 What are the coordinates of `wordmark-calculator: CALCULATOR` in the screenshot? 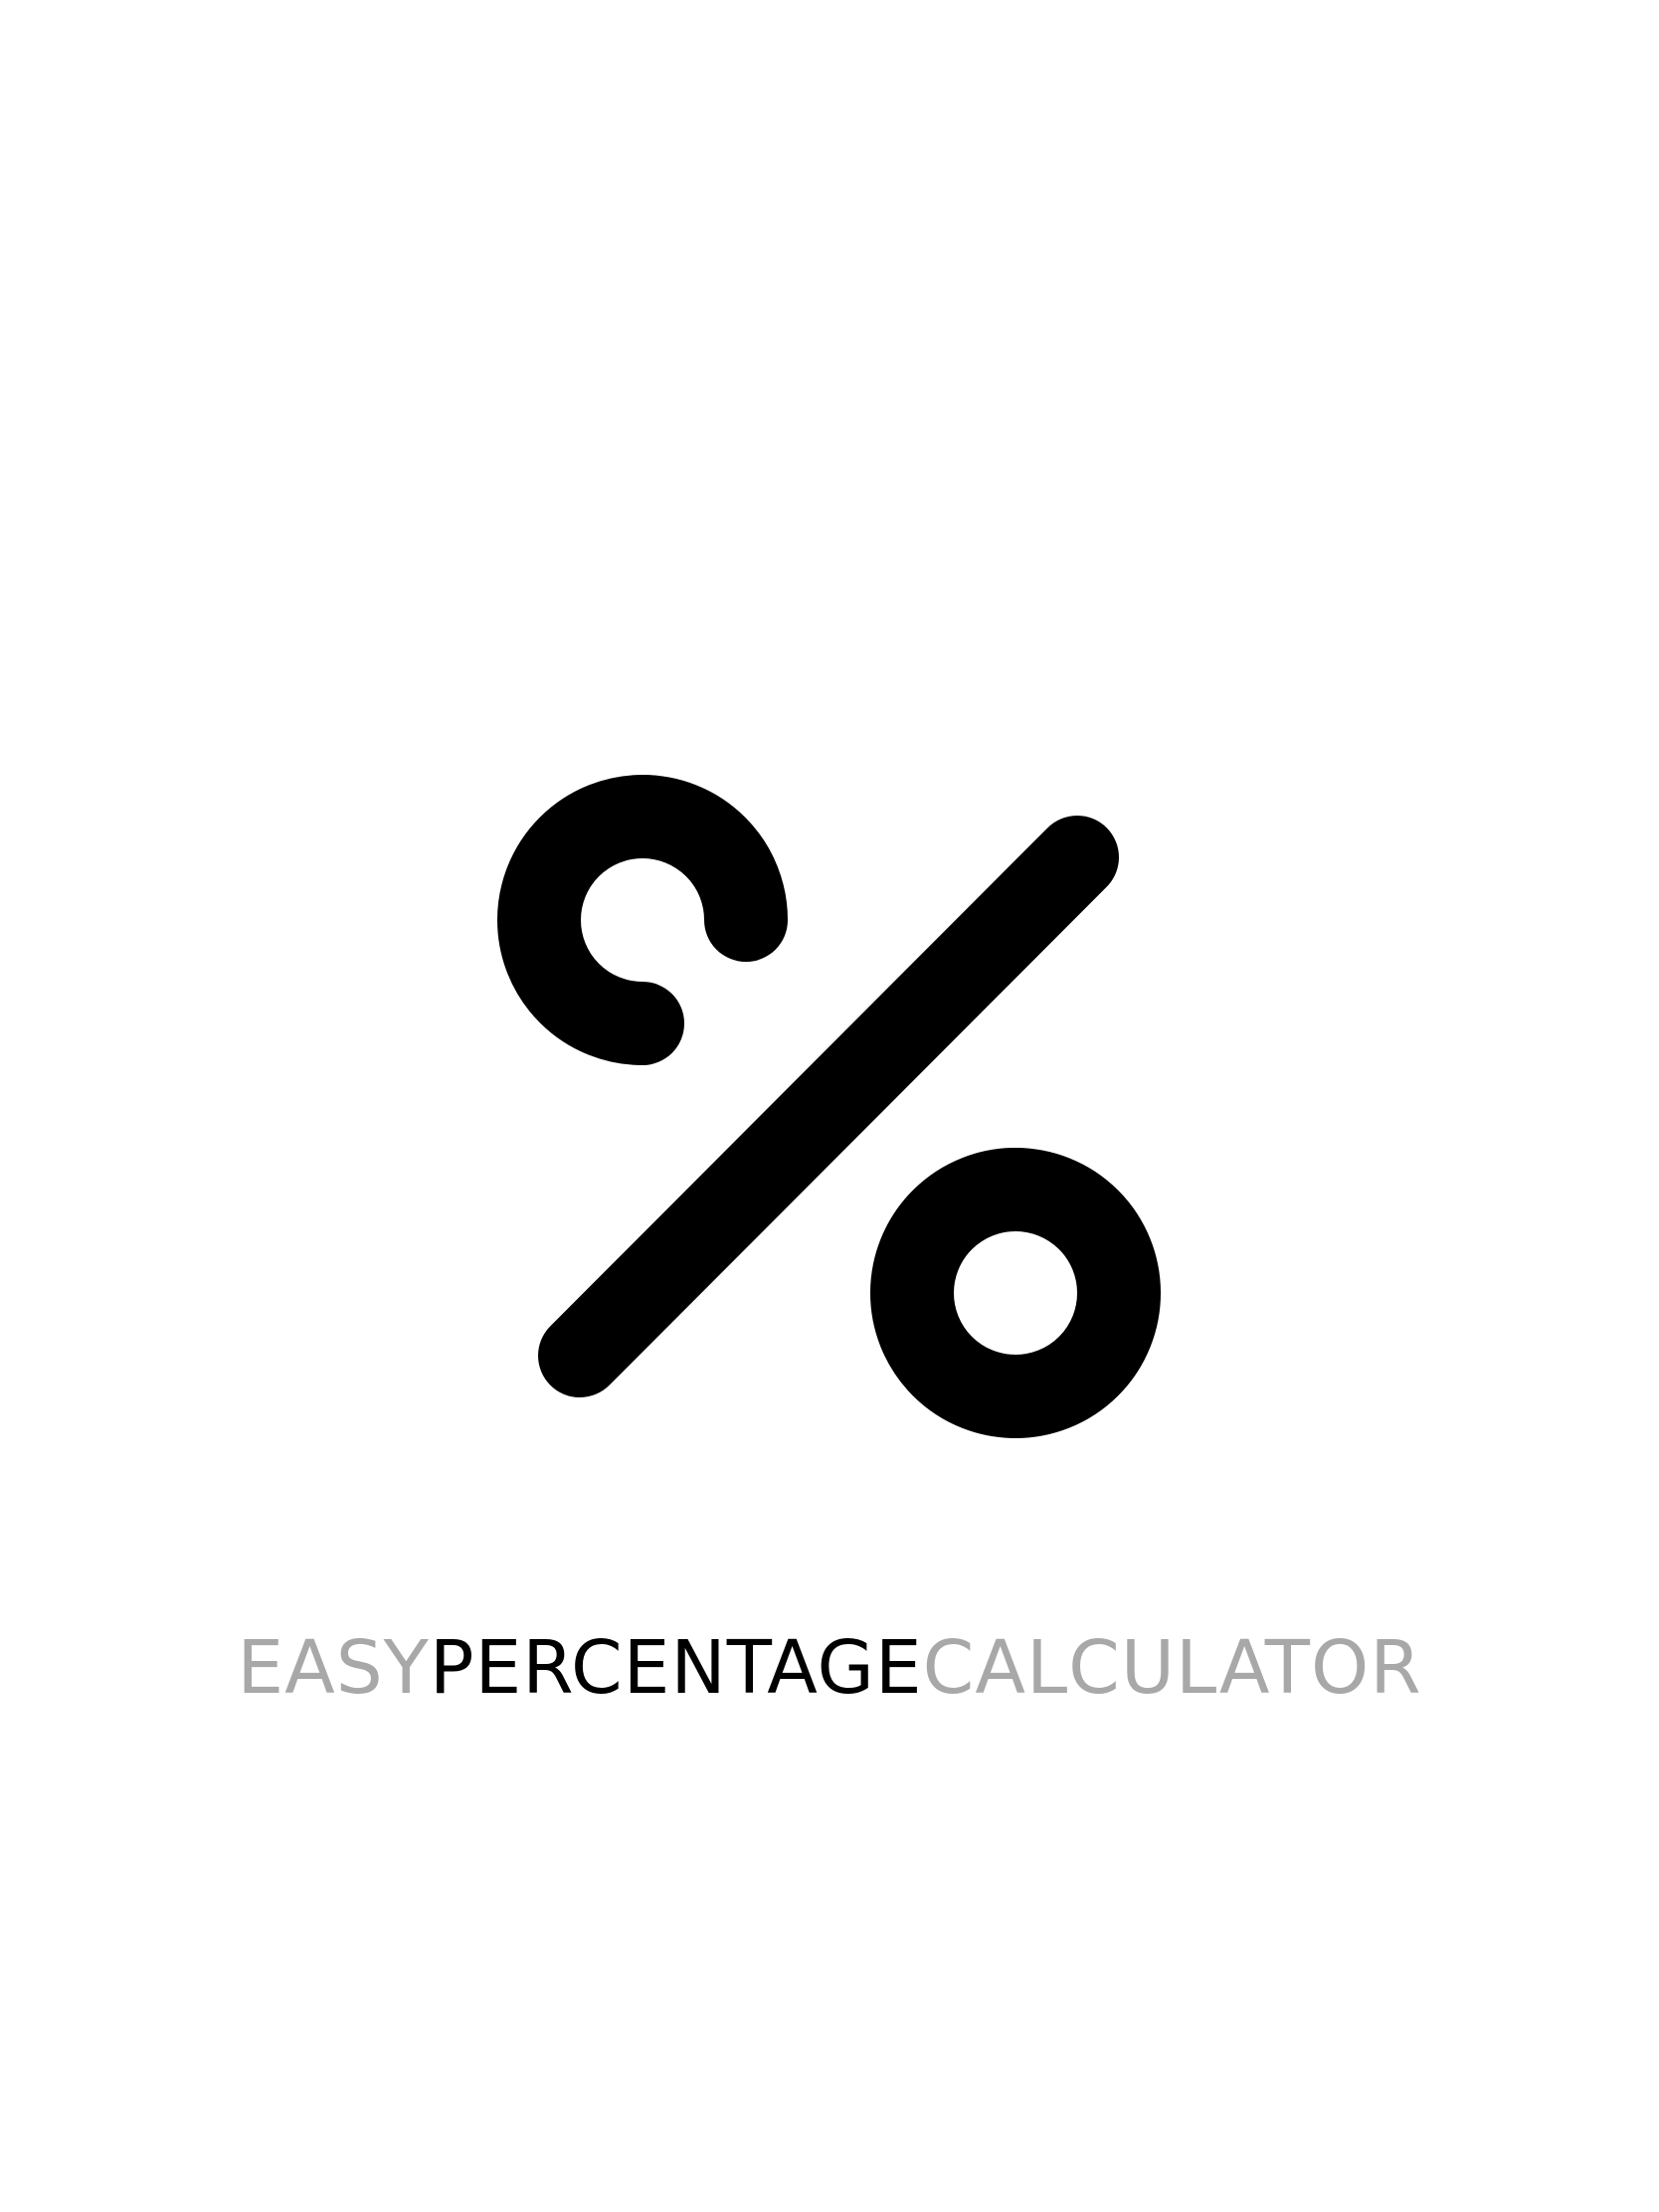 It's located at (1172, 1668).